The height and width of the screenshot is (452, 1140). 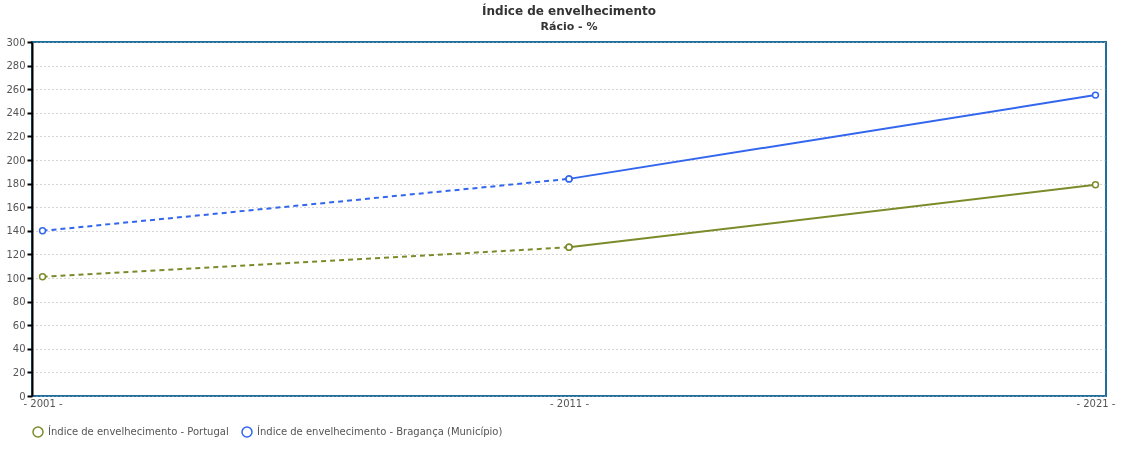 What do you see at coordinates (1096, 403) in the screenshot?
I see `x-tick-label: - 2021 -` at bounding box center [1096, 403].